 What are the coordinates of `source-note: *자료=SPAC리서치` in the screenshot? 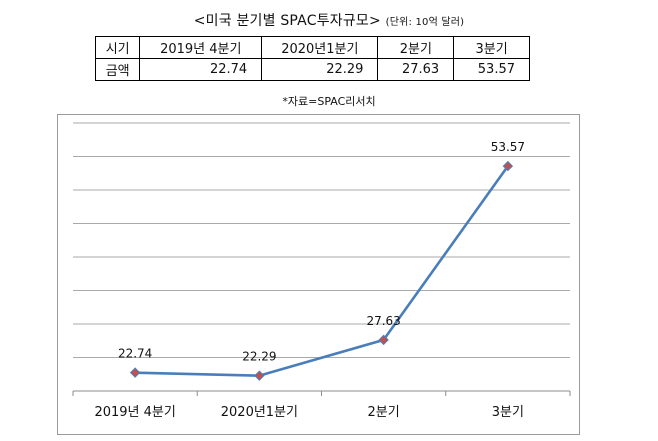 It's located at (329, 101).